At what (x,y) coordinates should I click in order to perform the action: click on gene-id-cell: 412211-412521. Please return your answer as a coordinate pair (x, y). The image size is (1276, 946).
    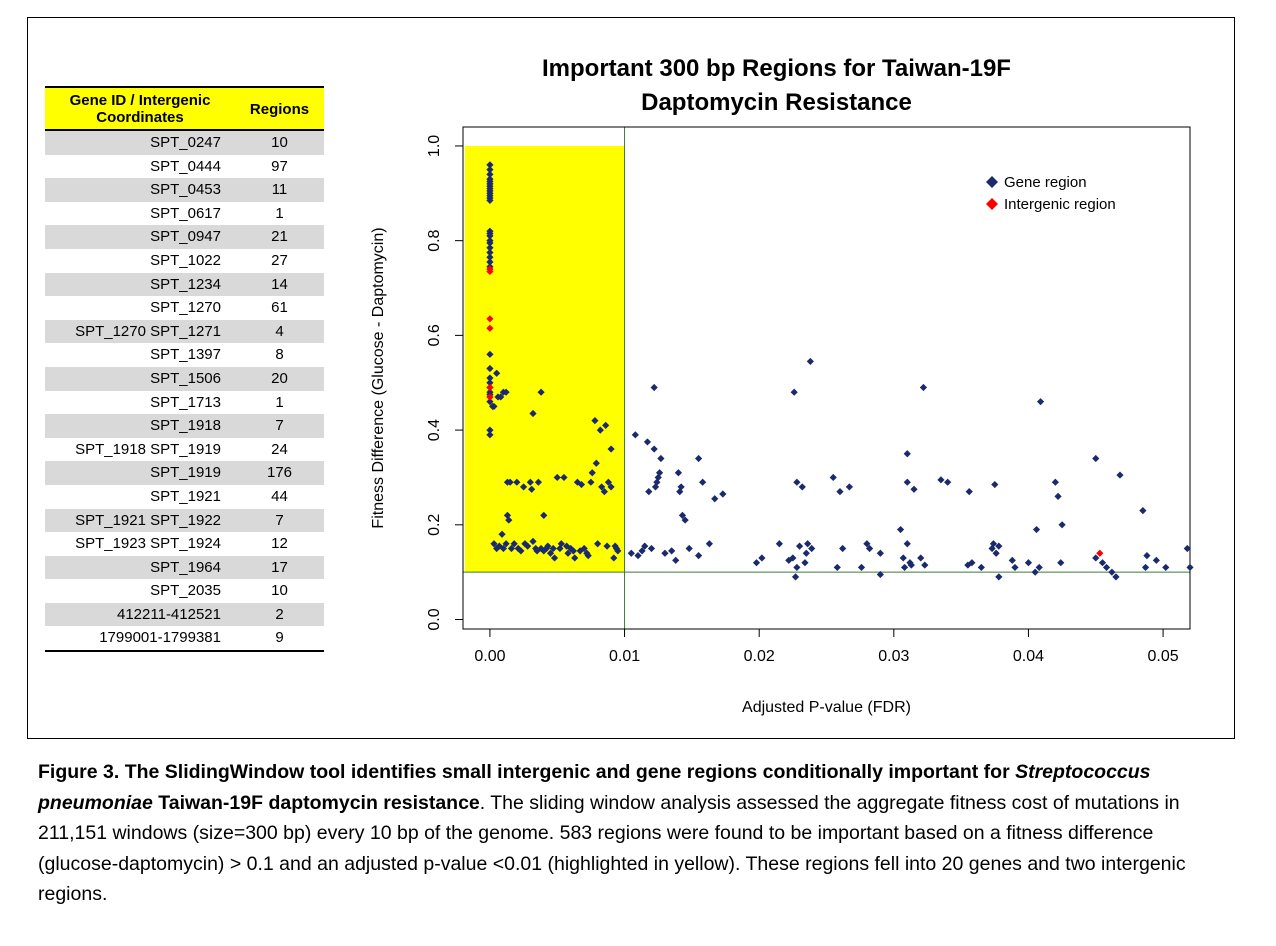
    Looking at the image, I should click on (140, 614).